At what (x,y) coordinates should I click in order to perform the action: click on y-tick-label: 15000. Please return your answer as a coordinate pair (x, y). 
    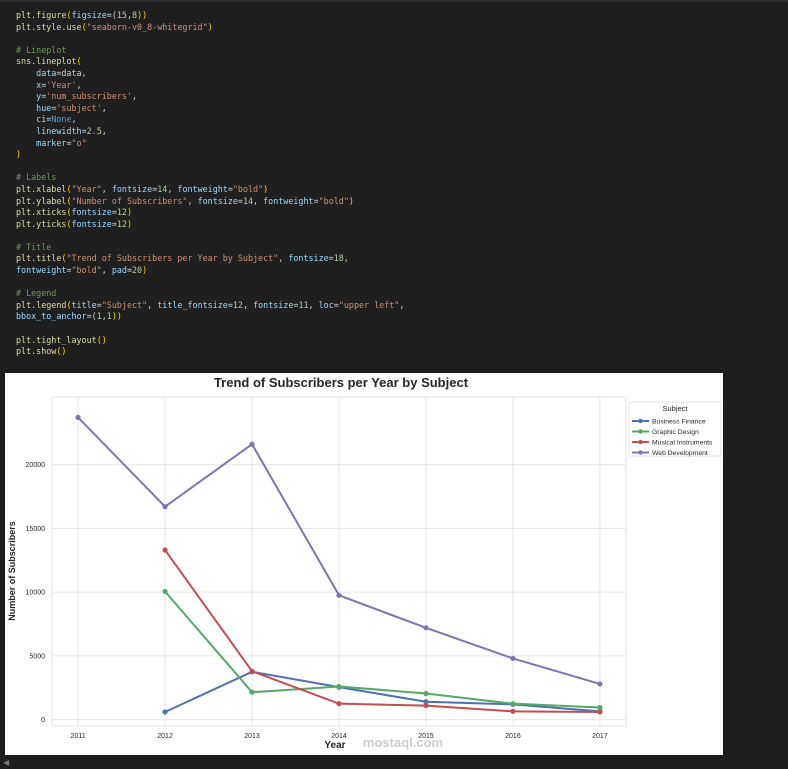
    Looking at the image, I should click on (36, 529).